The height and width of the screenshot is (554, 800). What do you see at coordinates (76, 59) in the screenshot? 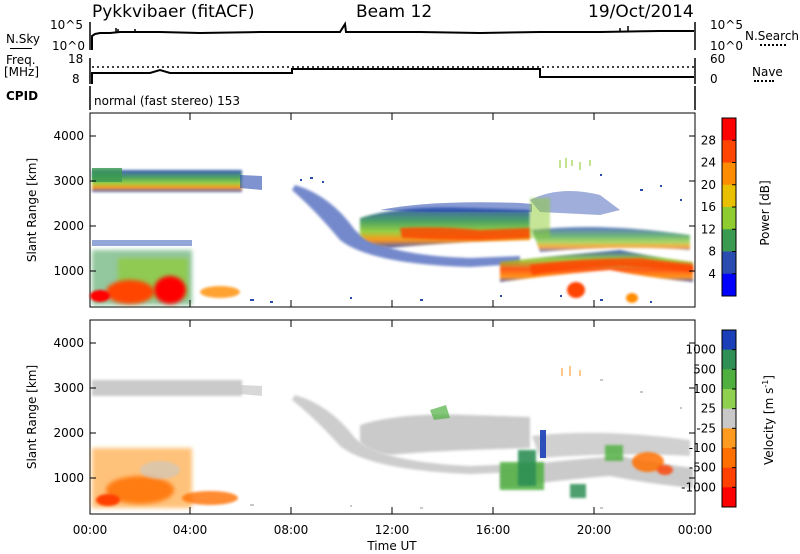
I see `freq-tick-top: 18` at bounding box center [76, 59].